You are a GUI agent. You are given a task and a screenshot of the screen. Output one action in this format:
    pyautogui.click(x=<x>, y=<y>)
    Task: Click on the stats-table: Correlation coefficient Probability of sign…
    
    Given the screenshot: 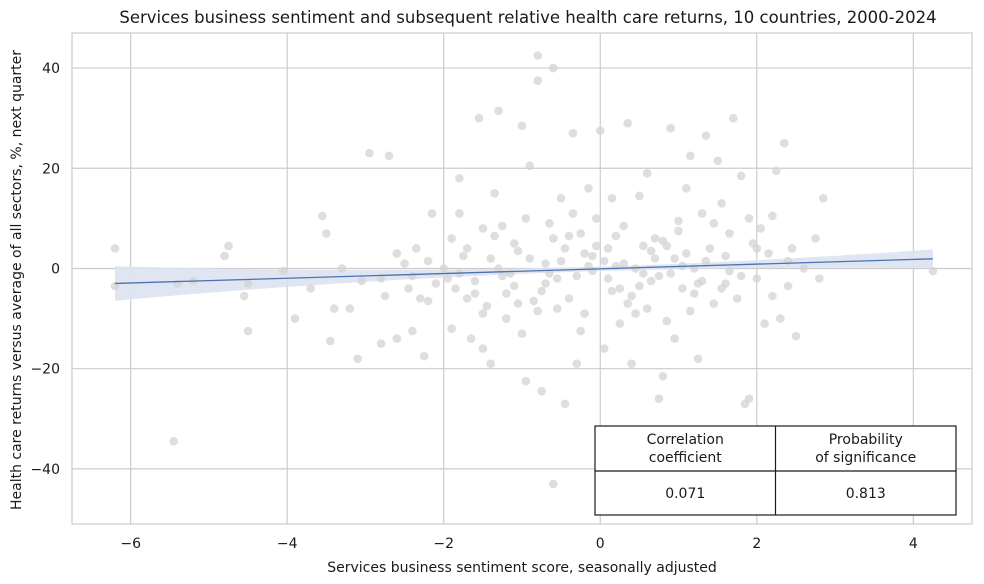 What is the action you would take?
    pyautogui.click(x=775, y=470)
    